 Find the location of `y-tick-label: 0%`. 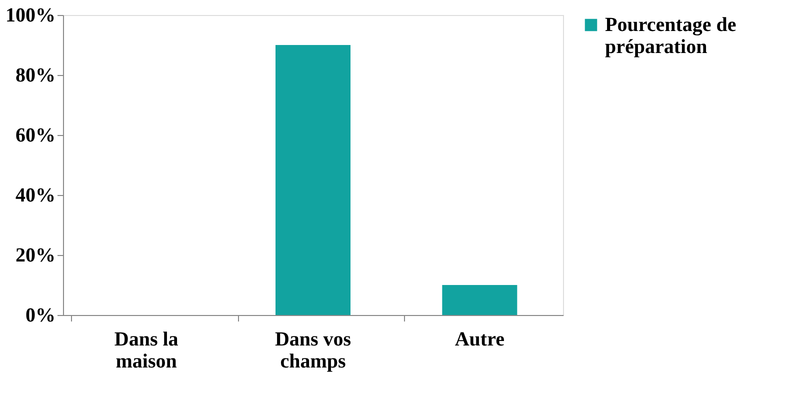

y-tick-label: 0% is located at coordinates (41, 315).